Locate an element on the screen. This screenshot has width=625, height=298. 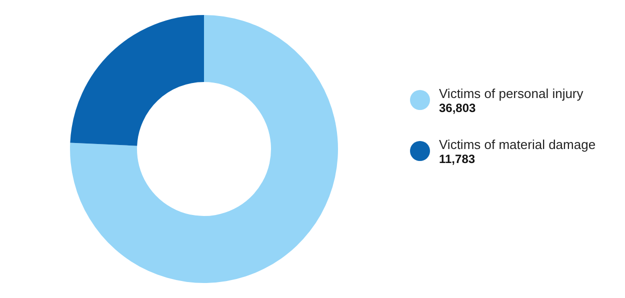
data-label: 11,783 is located at coordinates (457, 159).